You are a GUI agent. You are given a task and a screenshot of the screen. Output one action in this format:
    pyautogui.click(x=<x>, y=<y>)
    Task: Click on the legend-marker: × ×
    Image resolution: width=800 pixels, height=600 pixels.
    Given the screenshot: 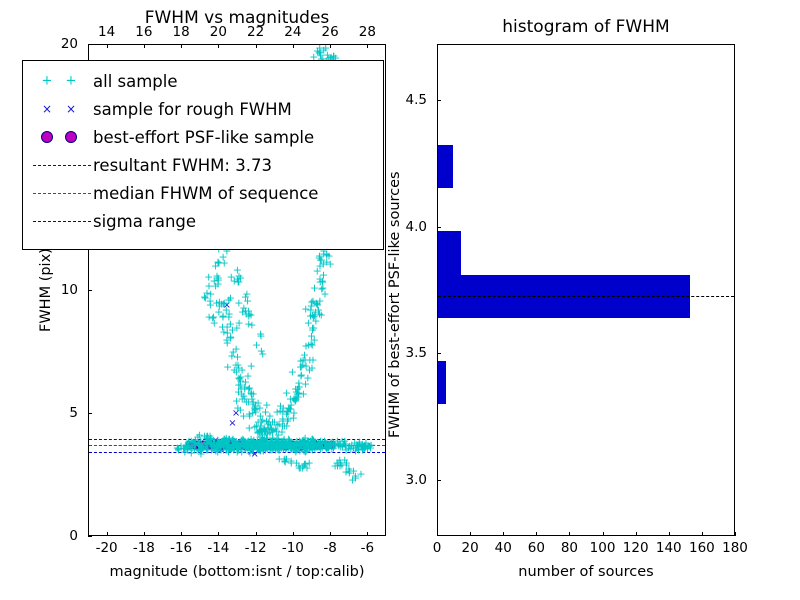 What is the action you would take?
    pyautogui.click(x=62, y=109)
    